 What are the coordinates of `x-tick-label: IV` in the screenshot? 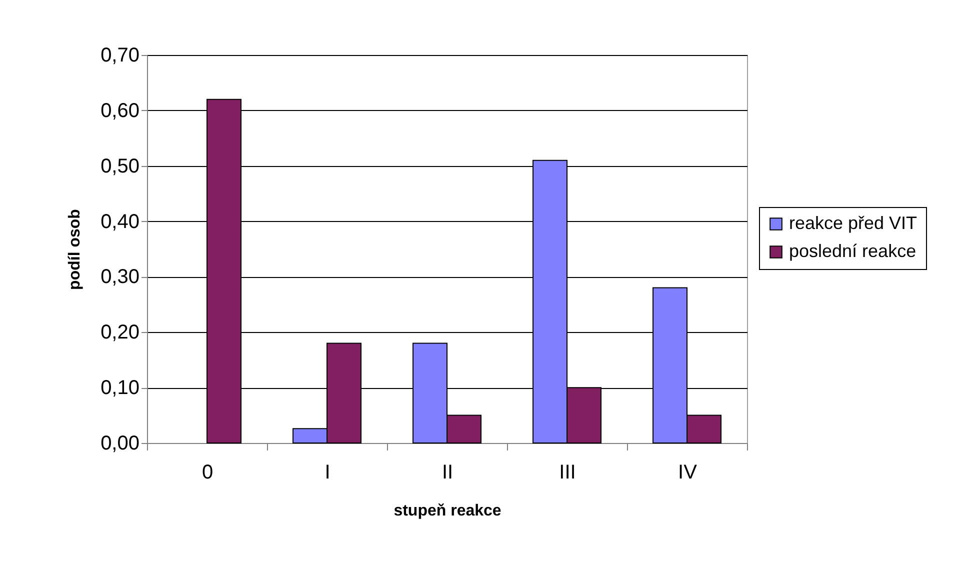 It's located at (688, 473).